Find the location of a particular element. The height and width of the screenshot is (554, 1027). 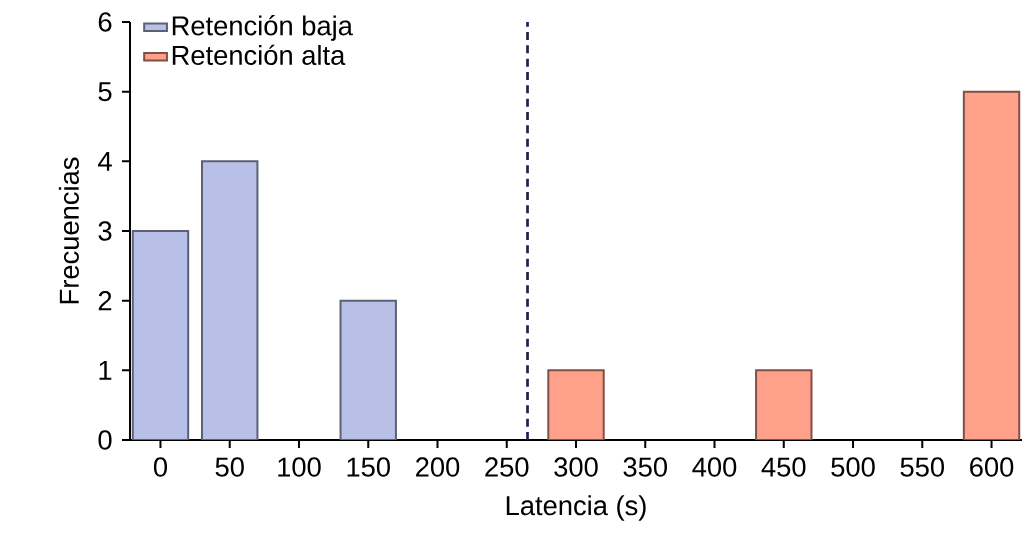

x-tick-label: 100 is located at coordinates (299, 467).